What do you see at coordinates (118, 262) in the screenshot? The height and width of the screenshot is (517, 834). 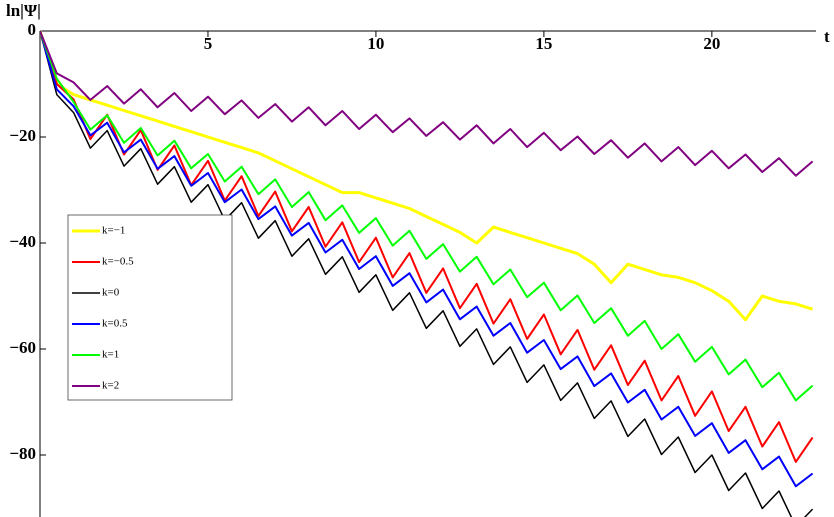 I see `legend-label: k=−0.5` at bounding box center [118, 262].